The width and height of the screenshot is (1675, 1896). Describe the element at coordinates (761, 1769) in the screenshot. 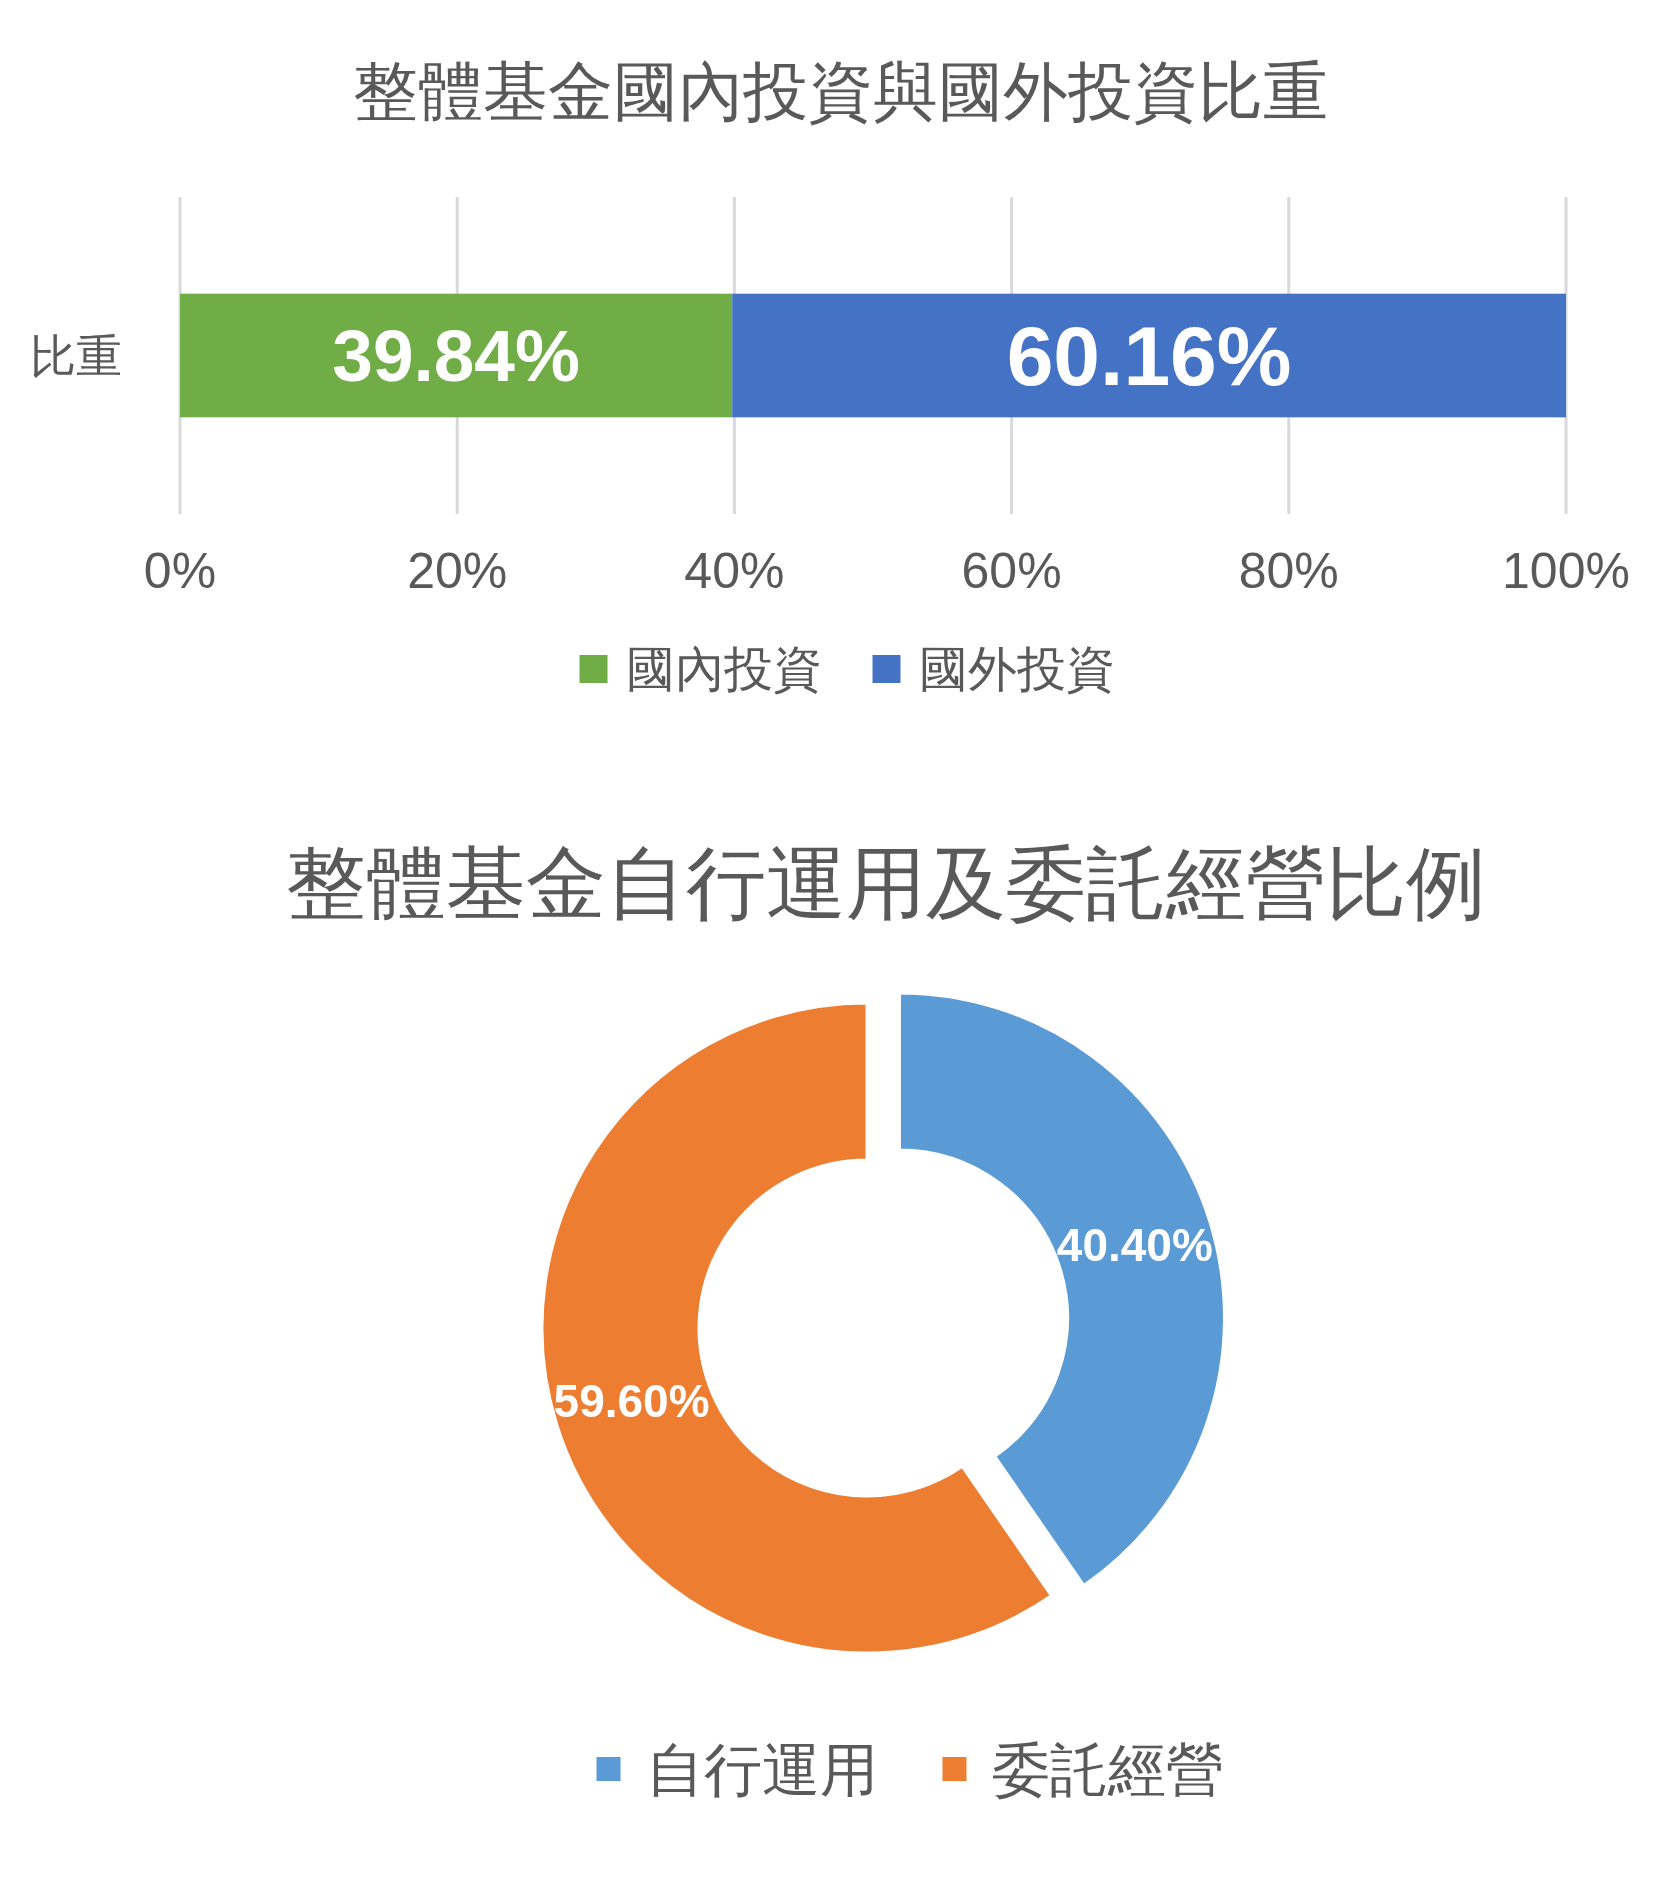

I see `legend-label: 自行運用` at that location.